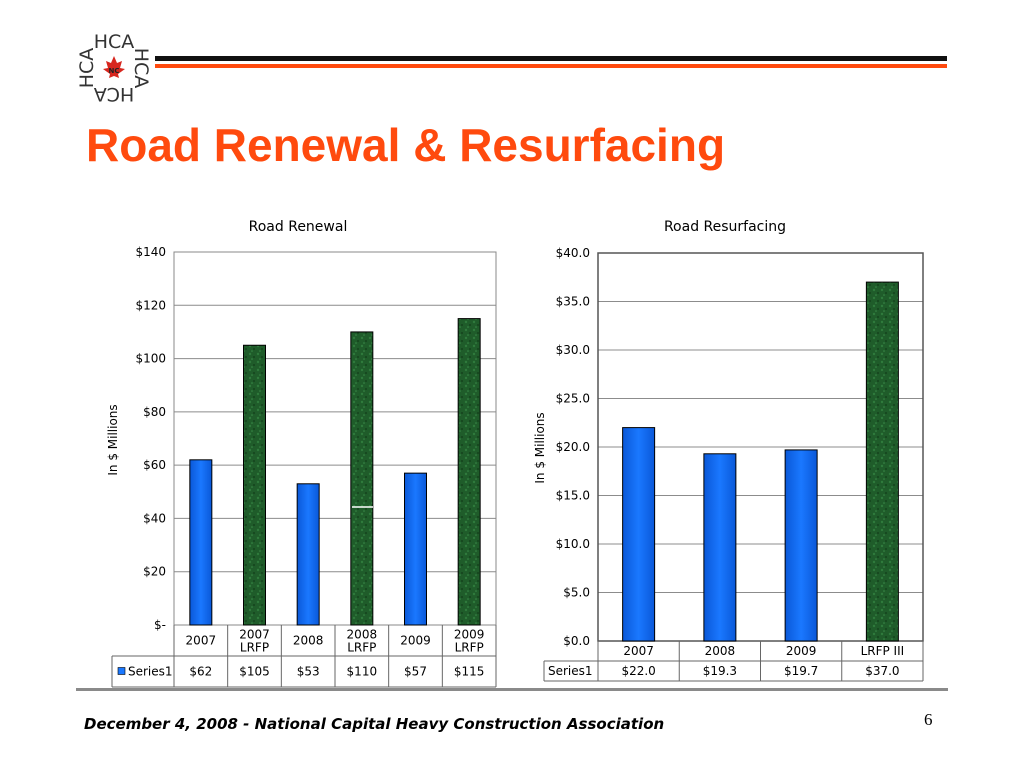 This screenshot has height=768, width=1024. What do you see at coordinates (113, 439) in the screenshot?
I see `chart1-ylabel: In $ Millions` at bounding box center [113, 439].